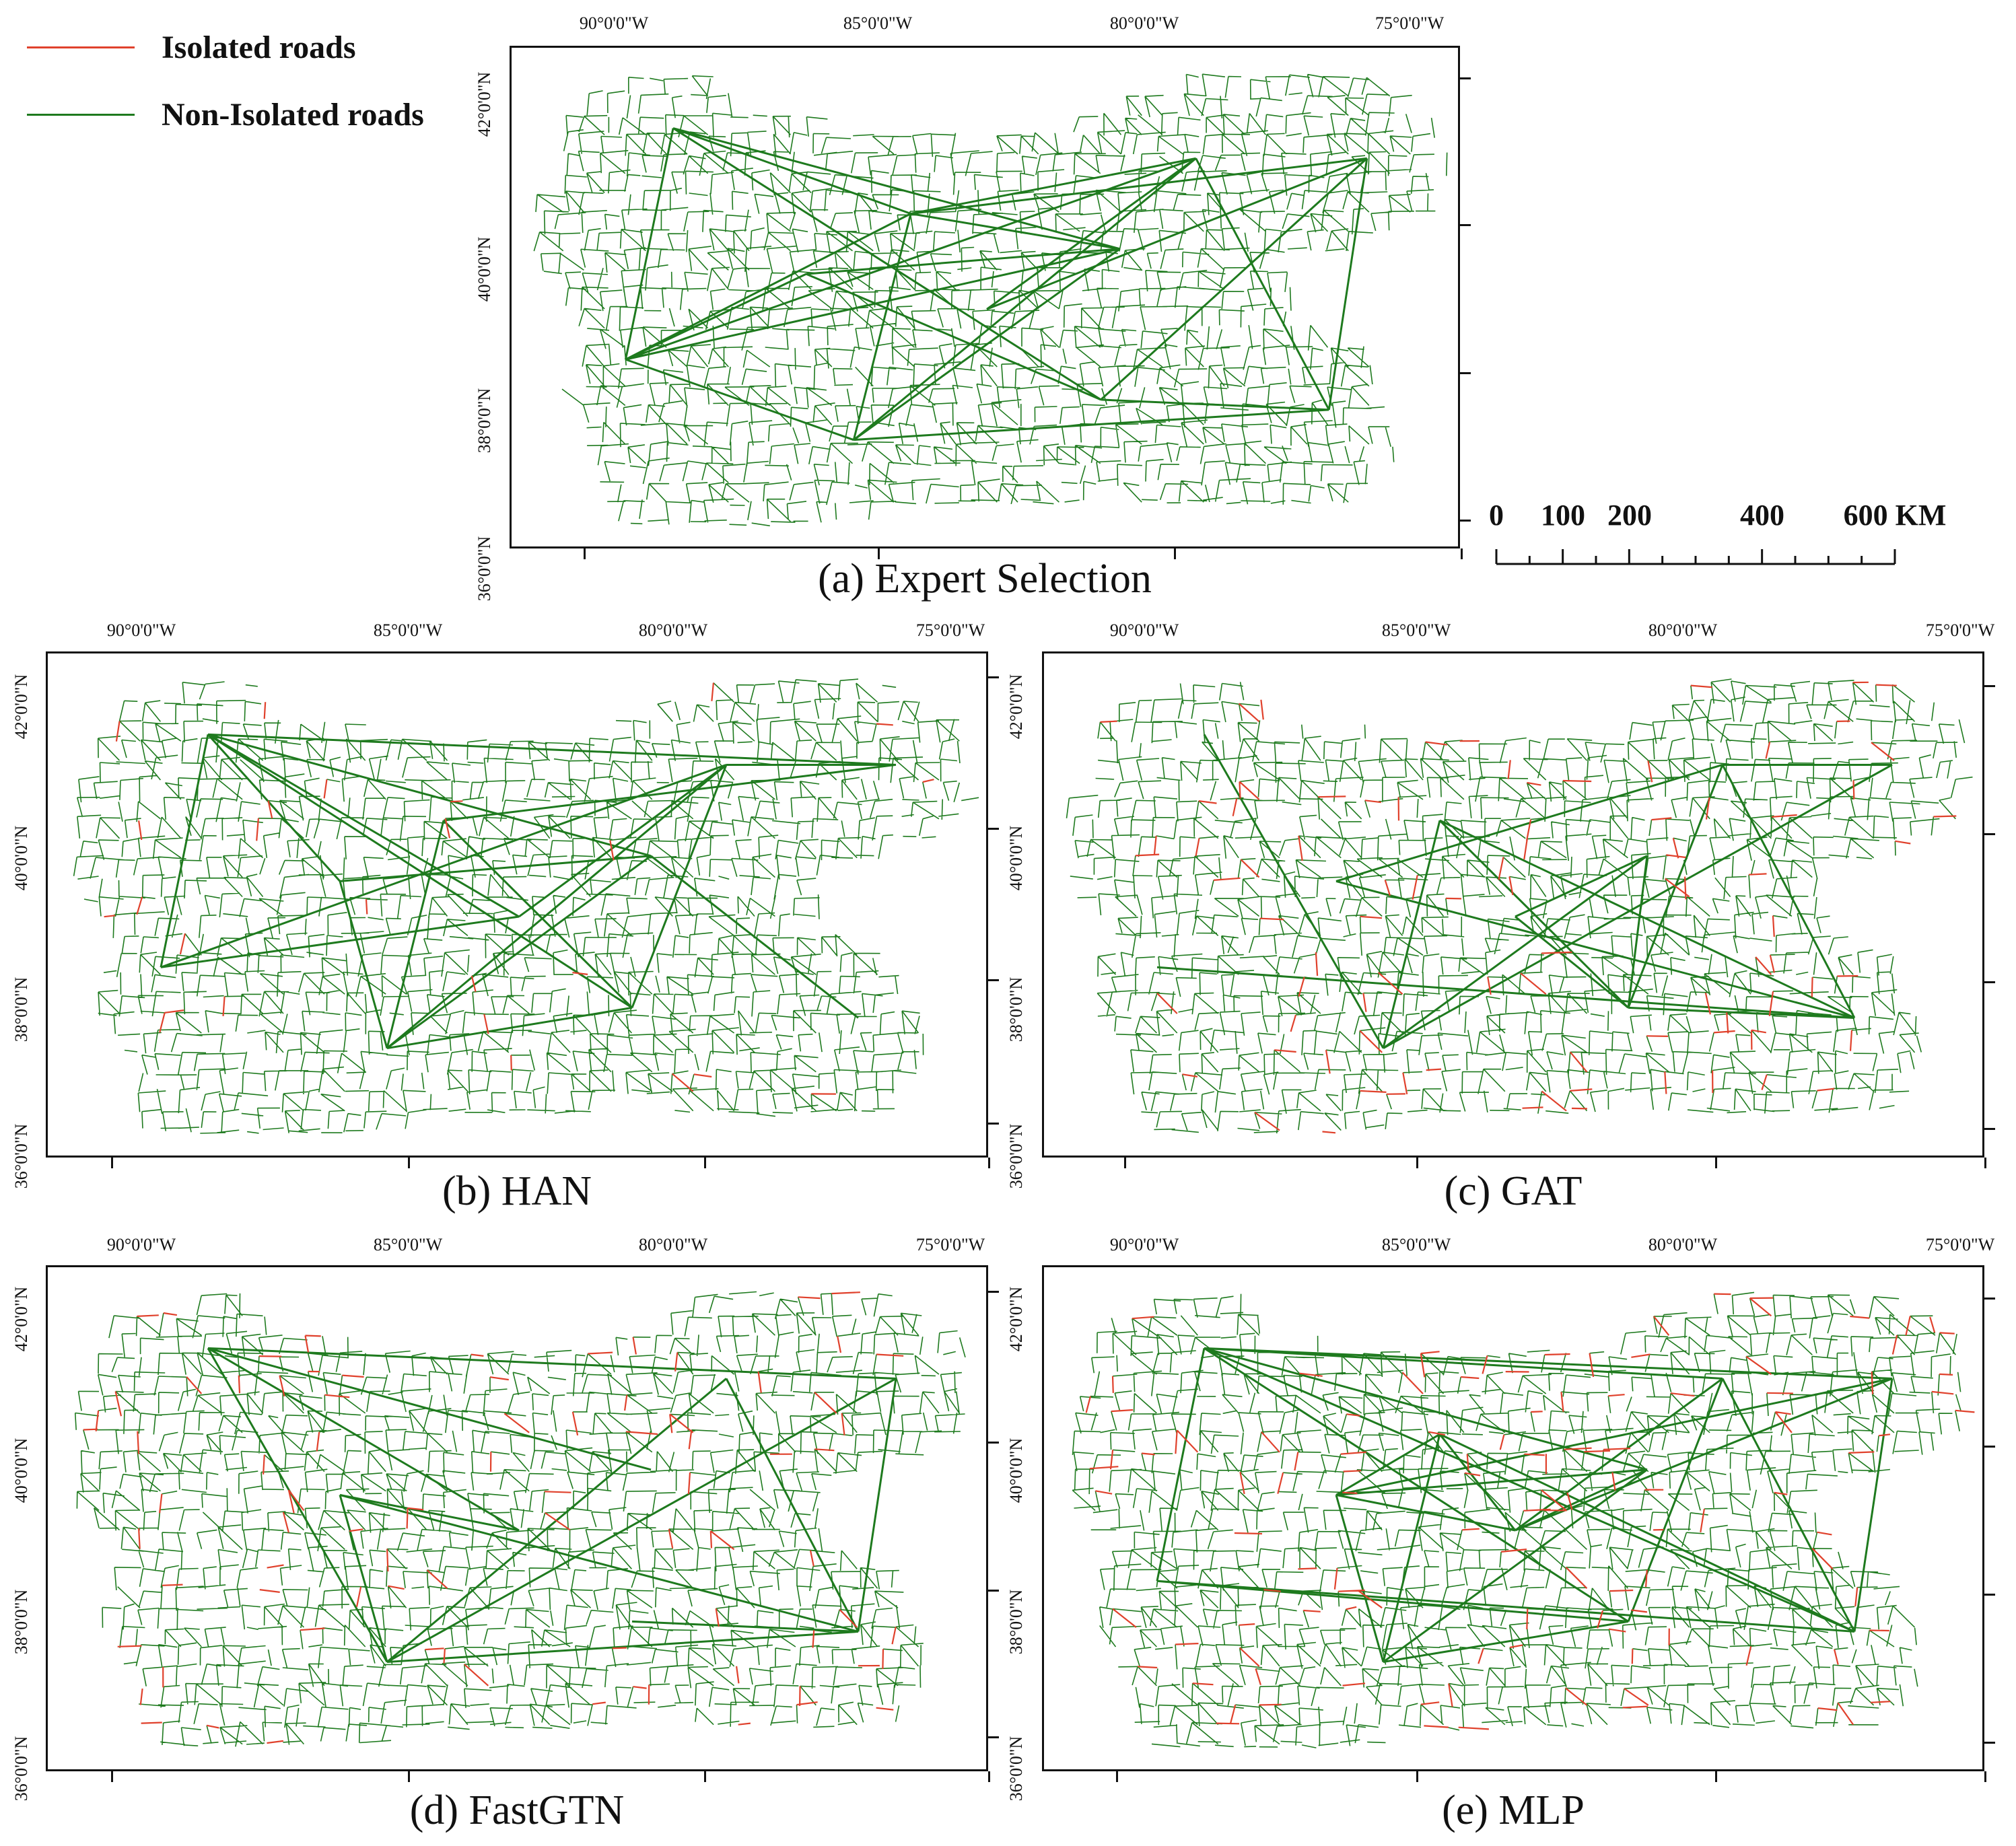  Describe the element at coordinates (950, 630) in the screenshot. I see `lon-label-b-3: 75°0'0"W` at that location.